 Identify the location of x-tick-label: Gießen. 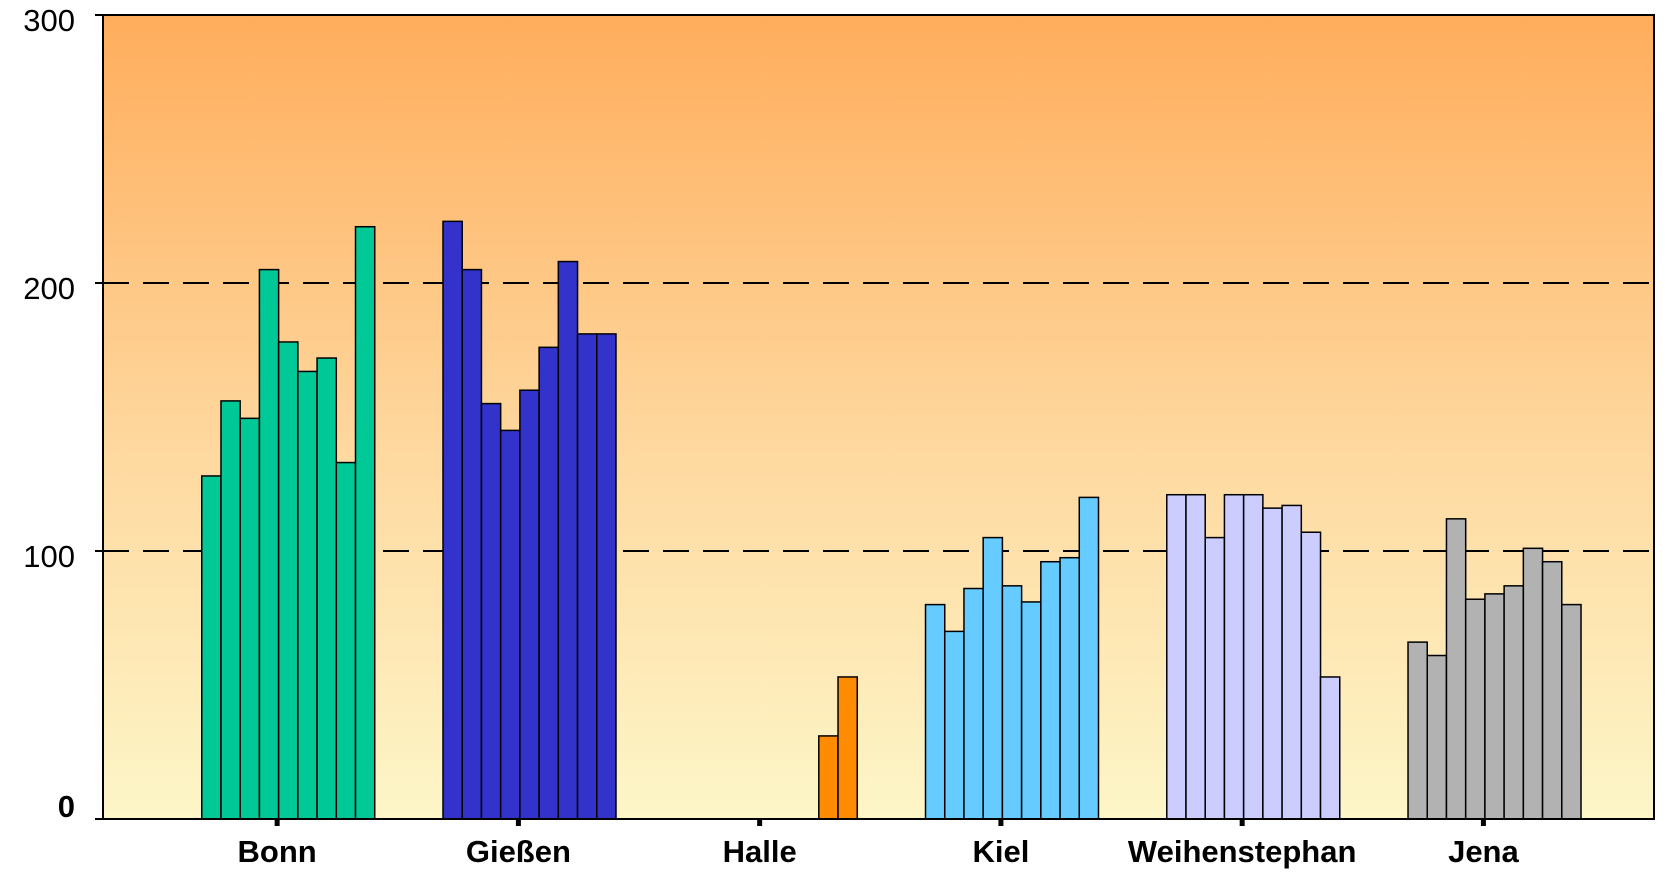
(518, 851).